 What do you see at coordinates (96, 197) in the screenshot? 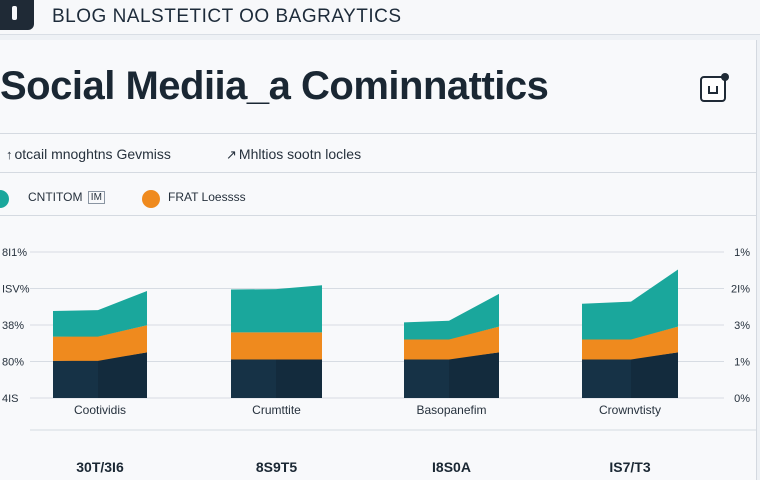
I see `legend-tag: IM` at bounding box center [96, 197].